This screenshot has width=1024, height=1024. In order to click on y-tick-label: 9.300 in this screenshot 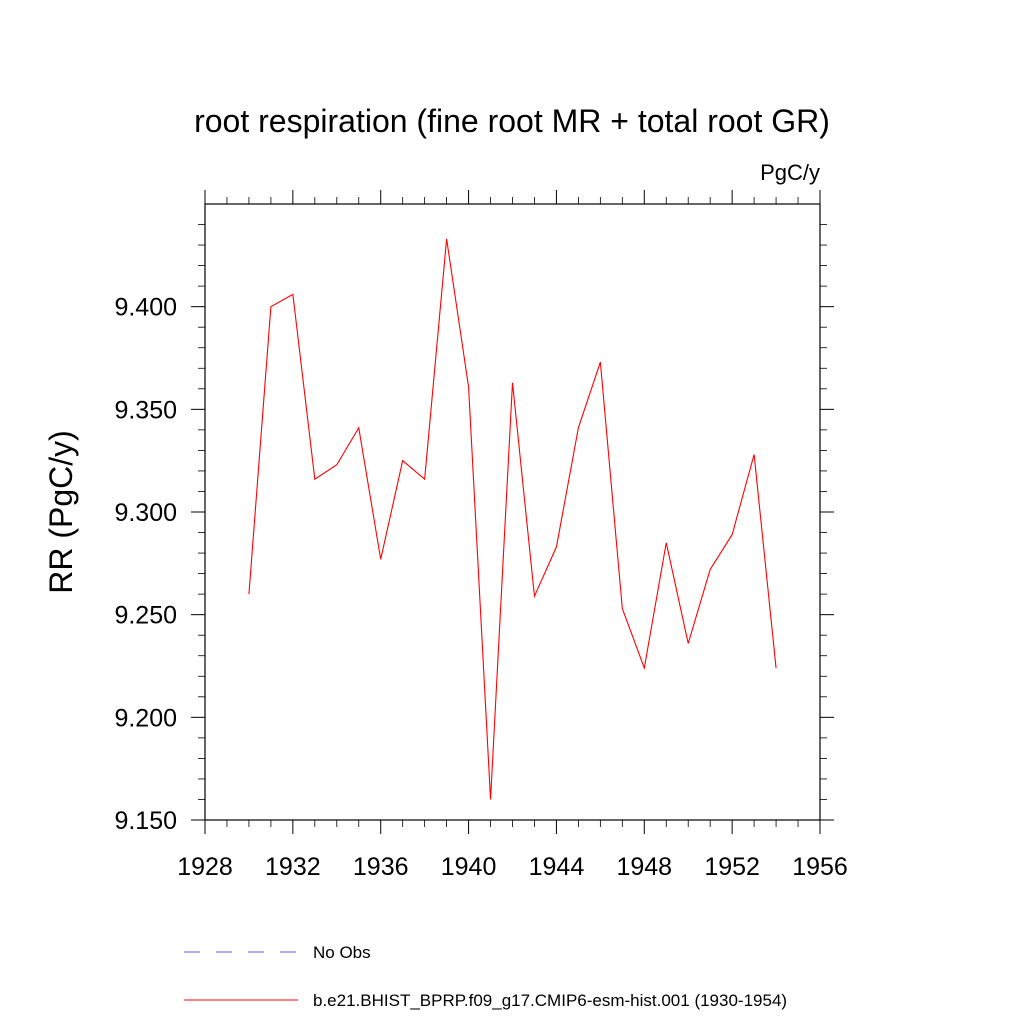, I will do `click(145, 513)`.